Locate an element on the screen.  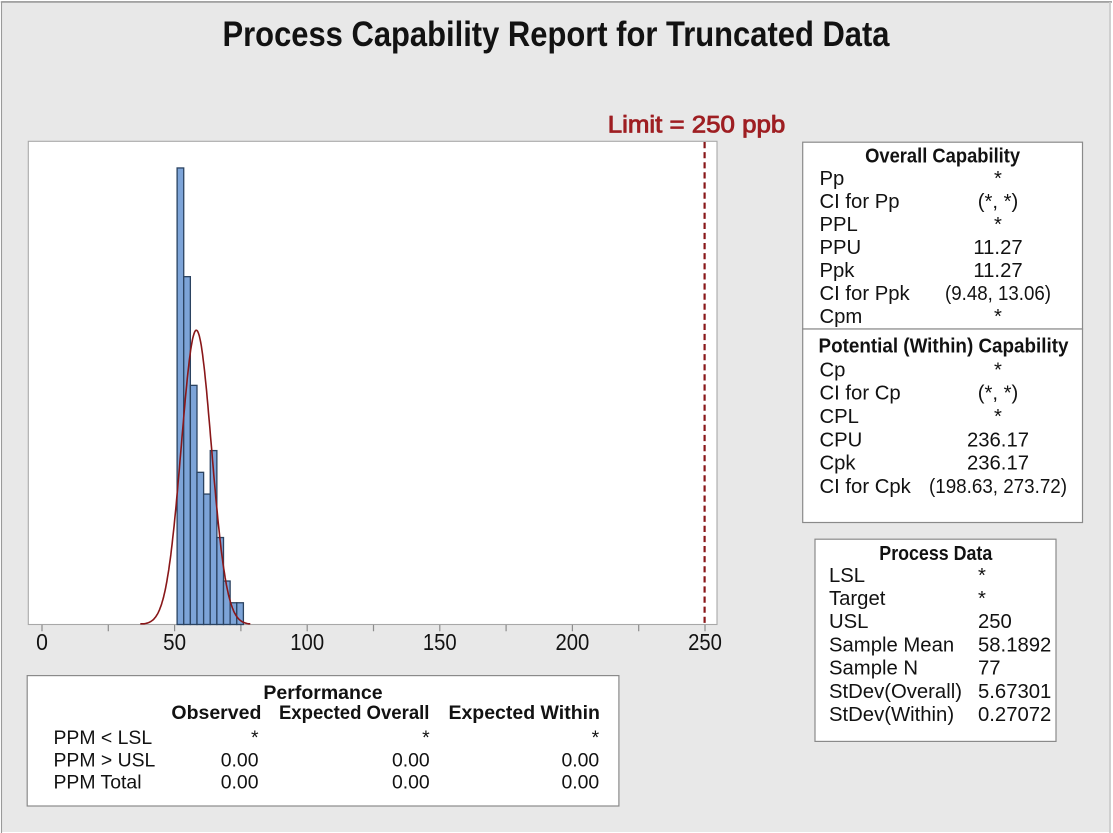
svg-text: 77 is located at coordinates (989, 669).